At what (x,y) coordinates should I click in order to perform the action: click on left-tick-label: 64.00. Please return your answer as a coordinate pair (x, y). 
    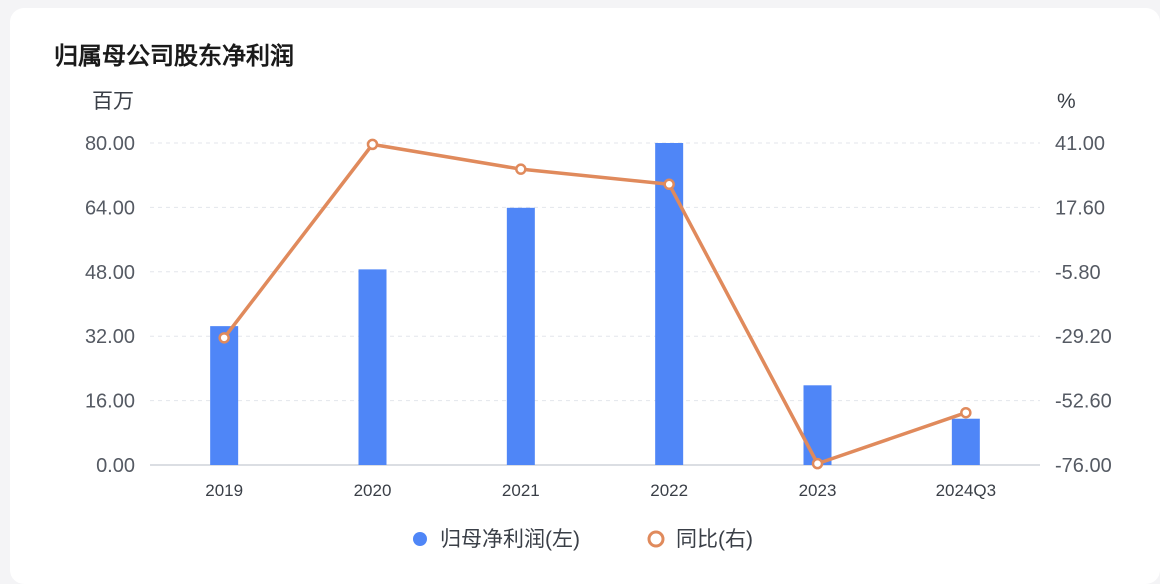
    Looking at the image, I should click on (110, 208).